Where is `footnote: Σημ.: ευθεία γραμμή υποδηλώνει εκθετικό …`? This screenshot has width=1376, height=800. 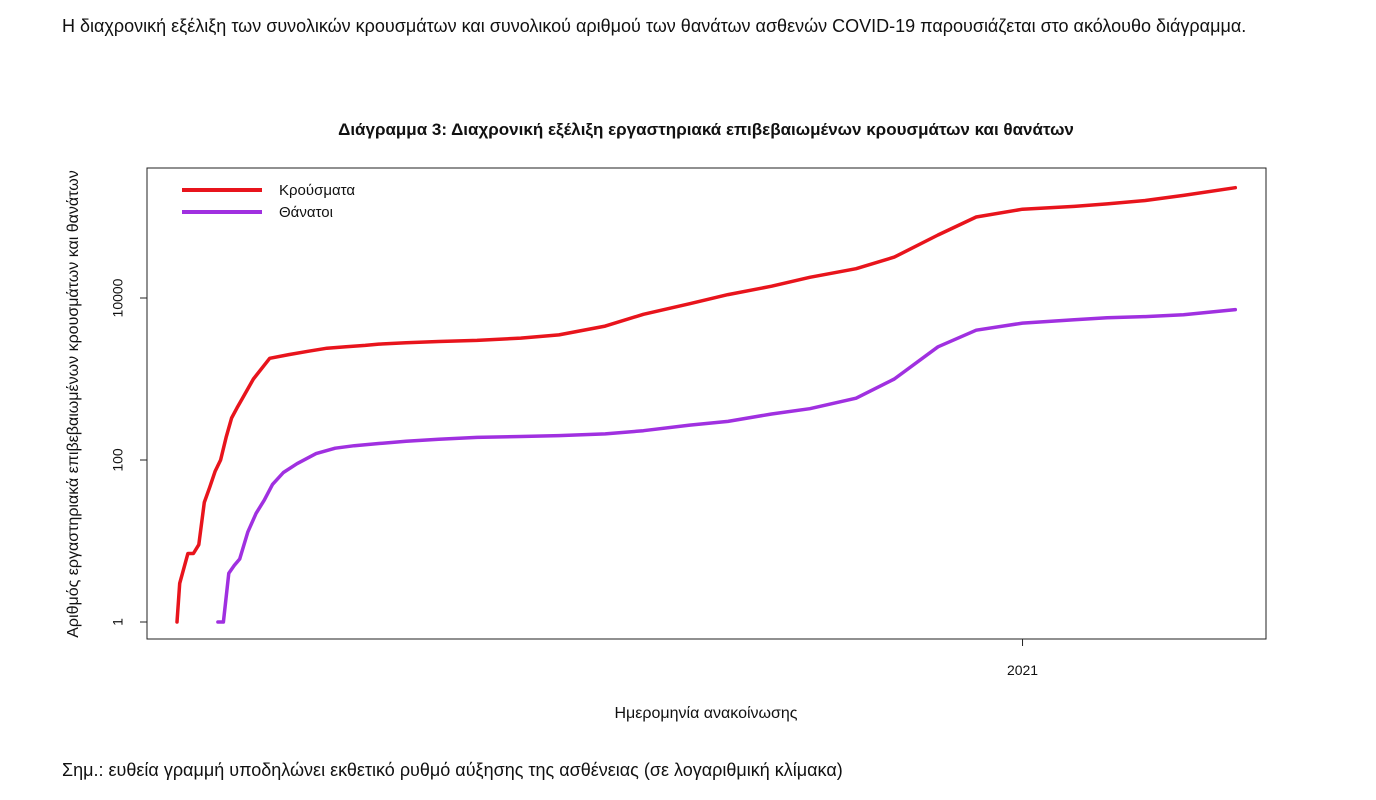
footnote: Σημ.: ευθεία γραμμή υποδηλώνει εκθετικό … is located at coordinates (452, 770).